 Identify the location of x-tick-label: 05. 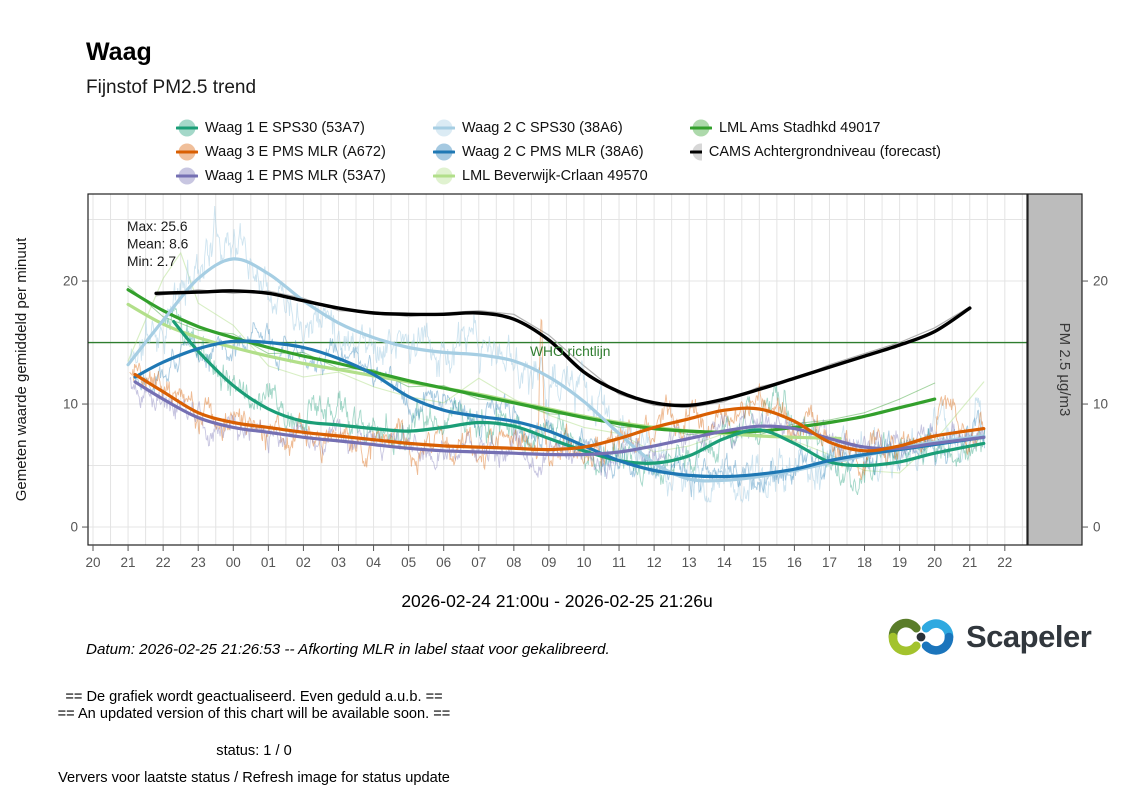
(408, 562).